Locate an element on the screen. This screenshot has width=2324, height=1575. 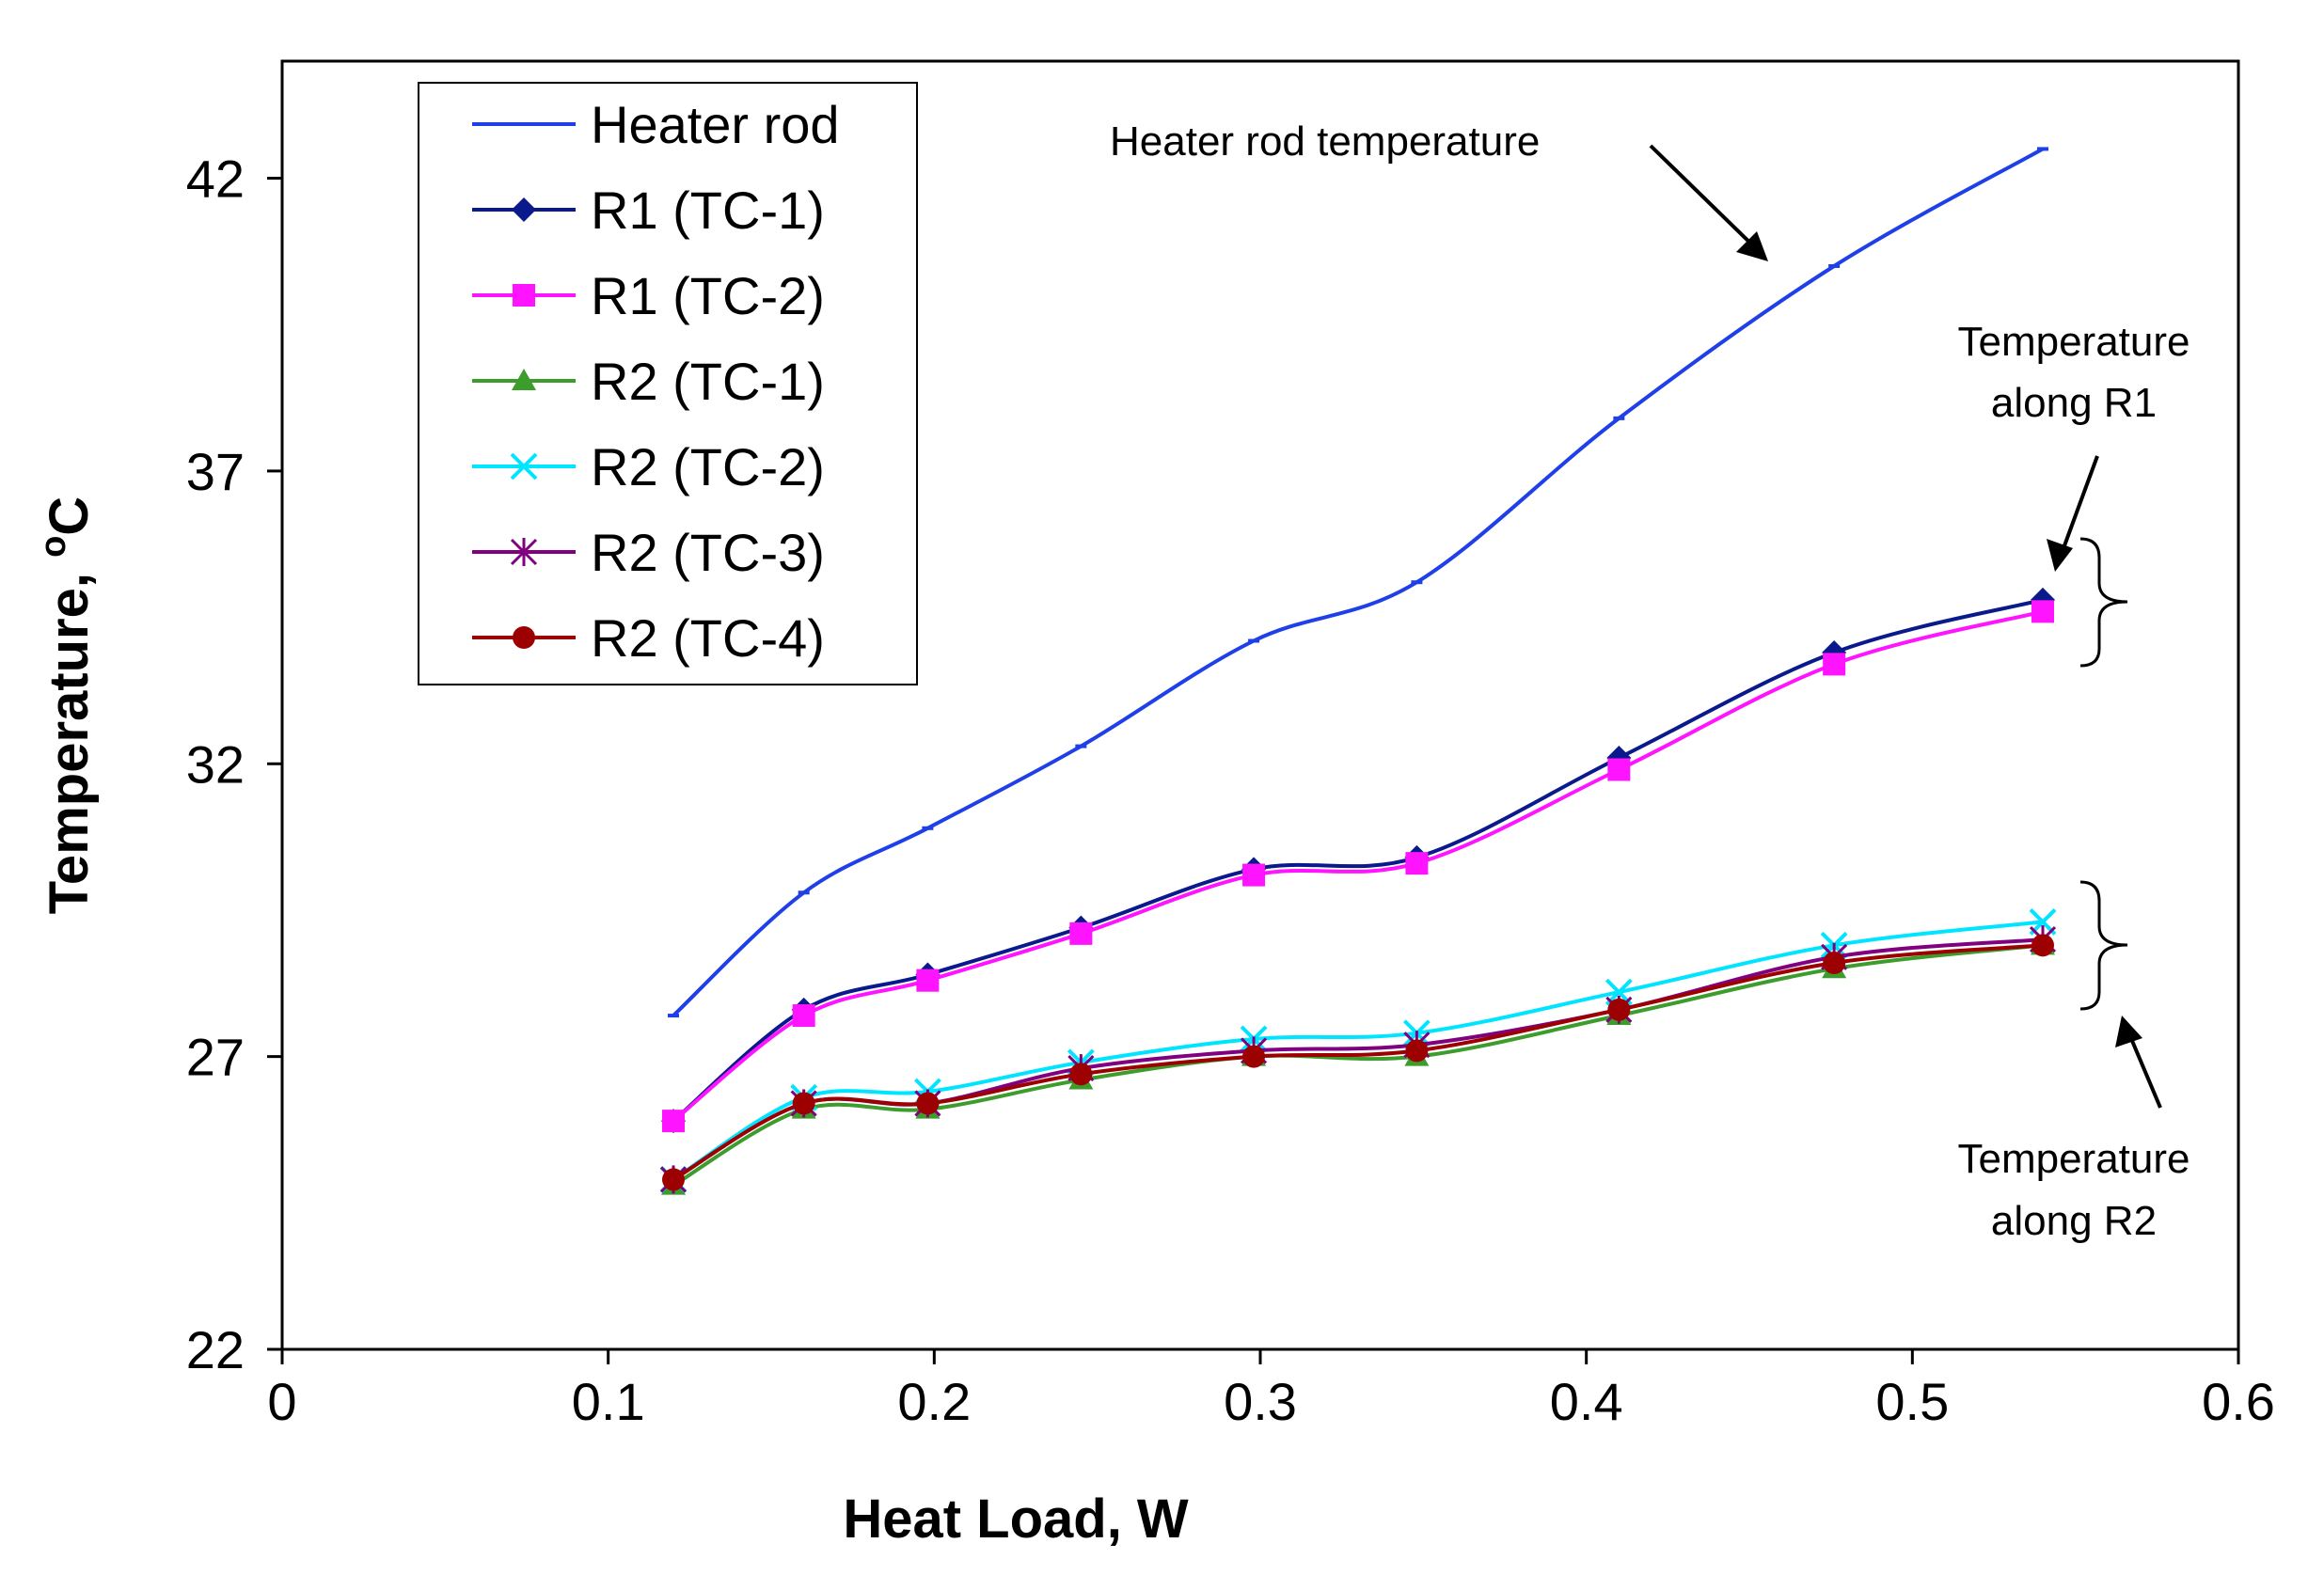
legend-item: Heater rod is located at coordinates (656, 124).